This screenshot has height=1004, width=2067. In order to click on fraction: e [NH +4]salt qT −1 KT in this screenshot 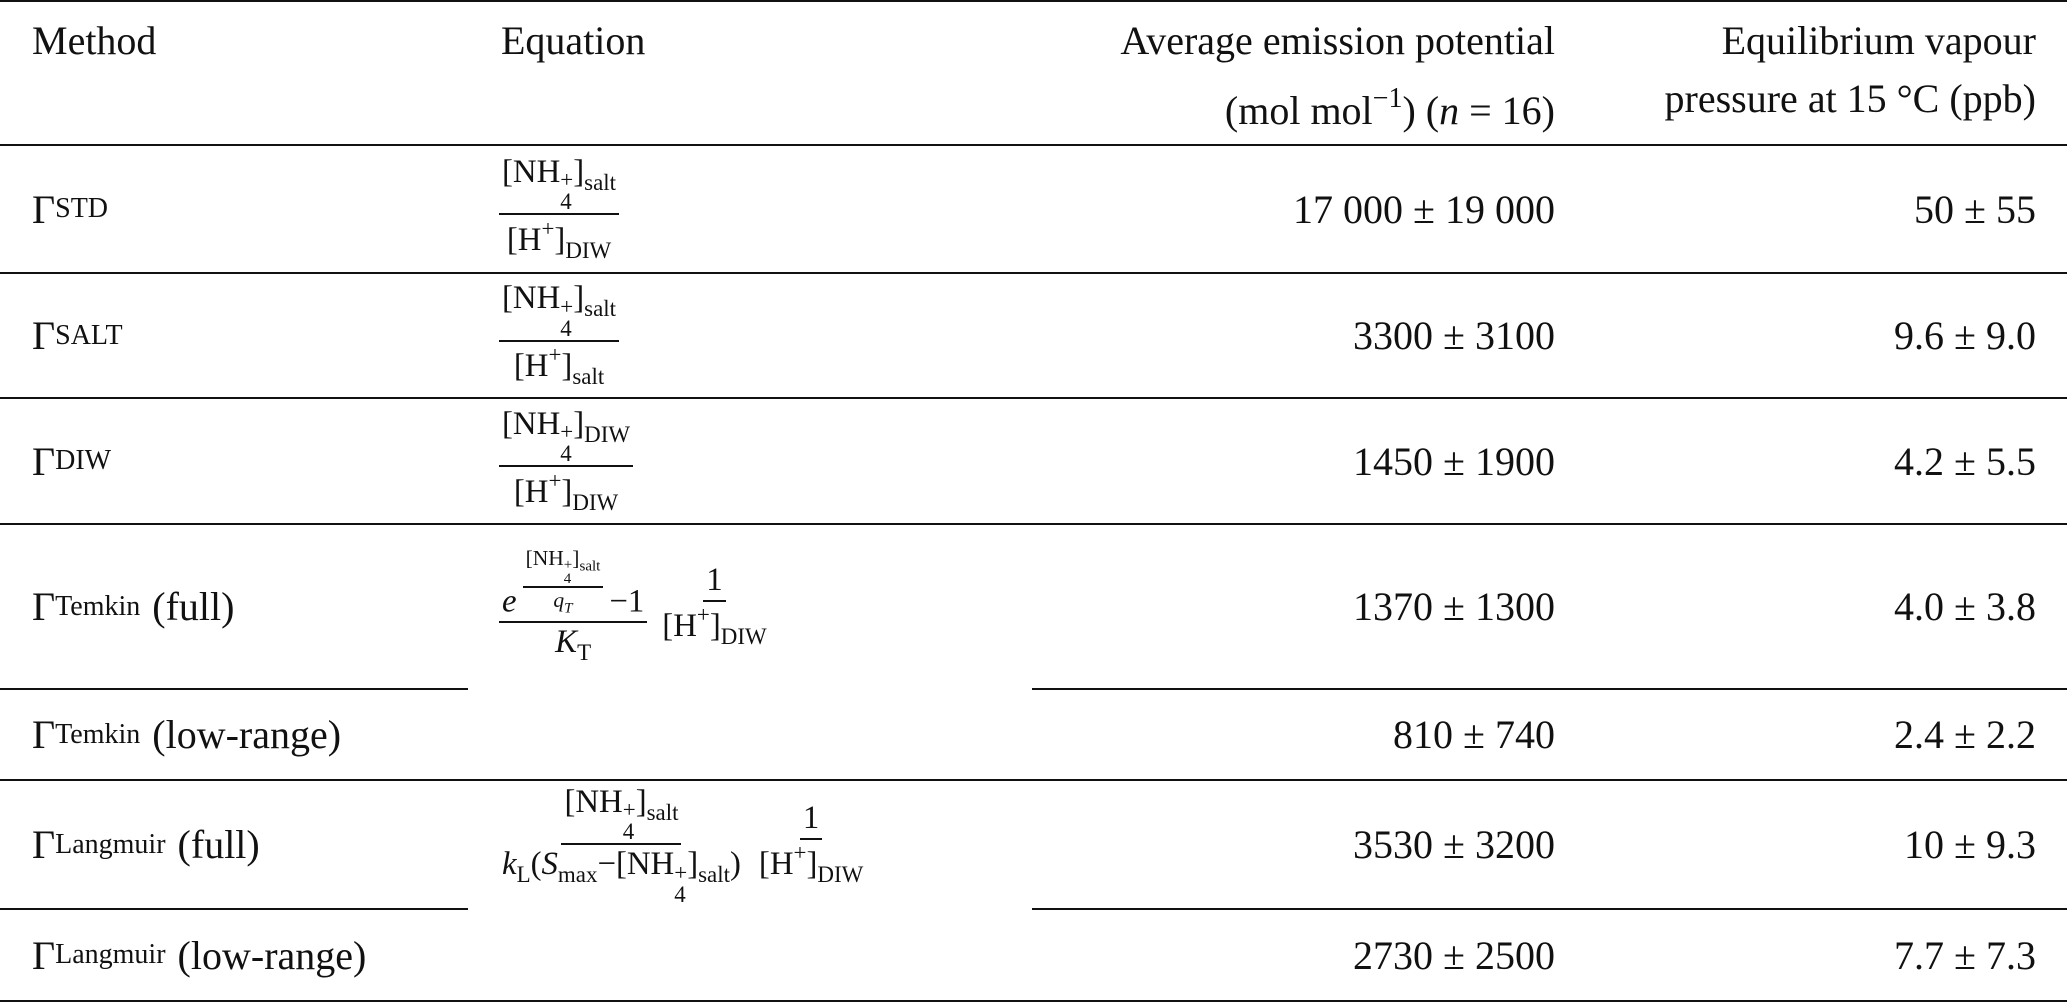, I will do `click(573, 606)`.